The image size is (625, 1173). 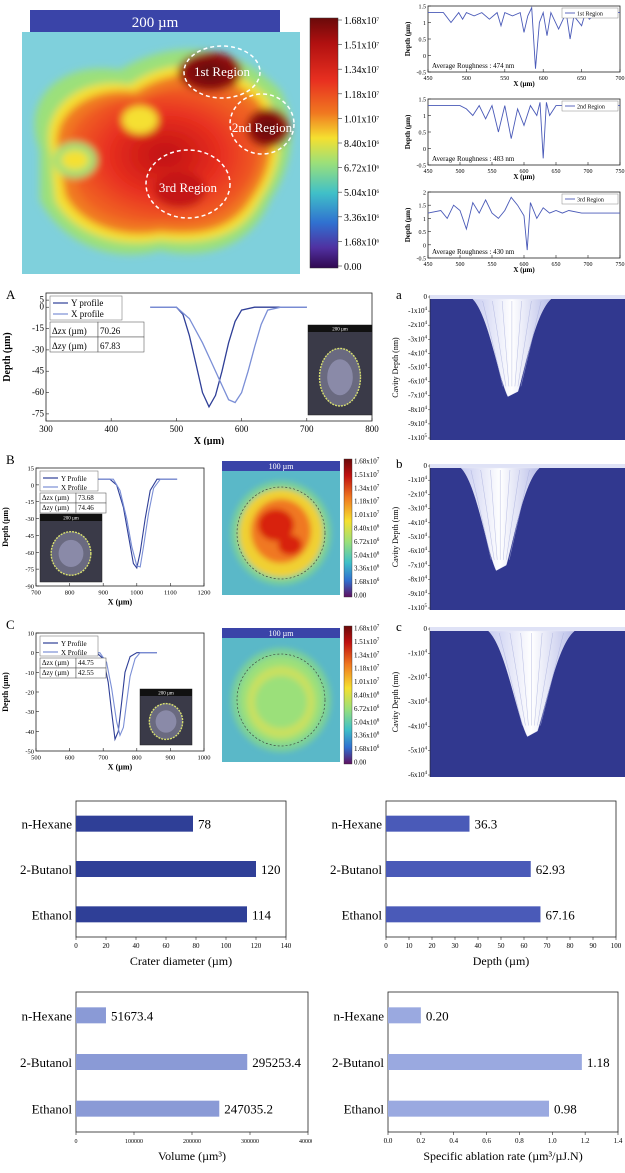 I want to click on y-tick-label: -20, so click(x=29, y=693).